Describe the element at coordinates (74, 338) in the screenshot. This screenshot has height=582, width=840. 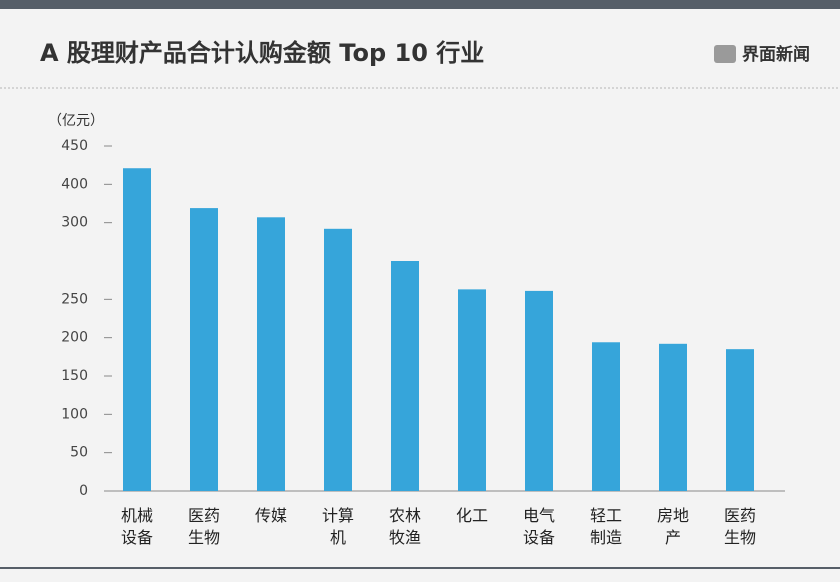
I see `y-tick-label: 200` at that location.